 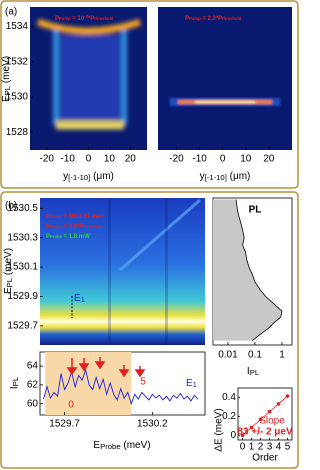 I want to click on x-tick-label: 20, so click(x=131, y=159).